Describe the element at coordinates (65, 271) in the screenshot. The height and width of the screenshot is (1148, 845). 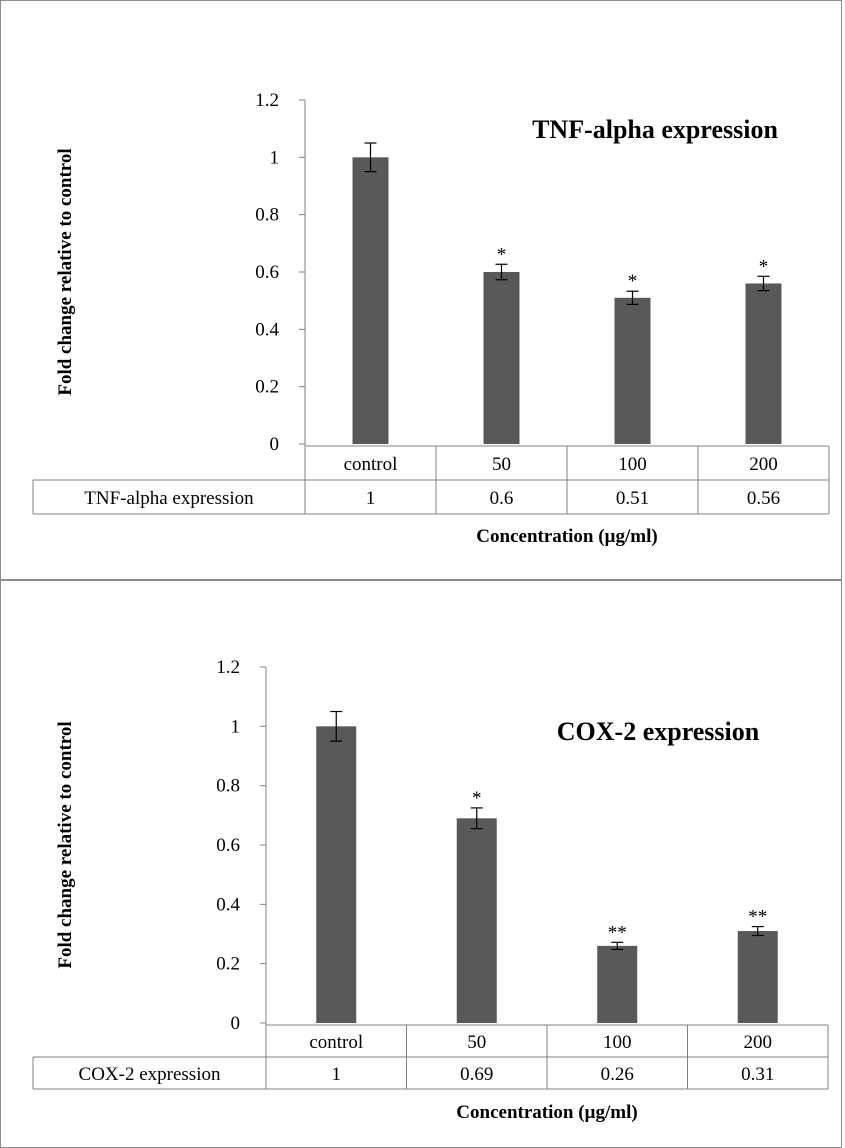
I see `tnf-y-axis-title: Fold change relative to control` at that location.